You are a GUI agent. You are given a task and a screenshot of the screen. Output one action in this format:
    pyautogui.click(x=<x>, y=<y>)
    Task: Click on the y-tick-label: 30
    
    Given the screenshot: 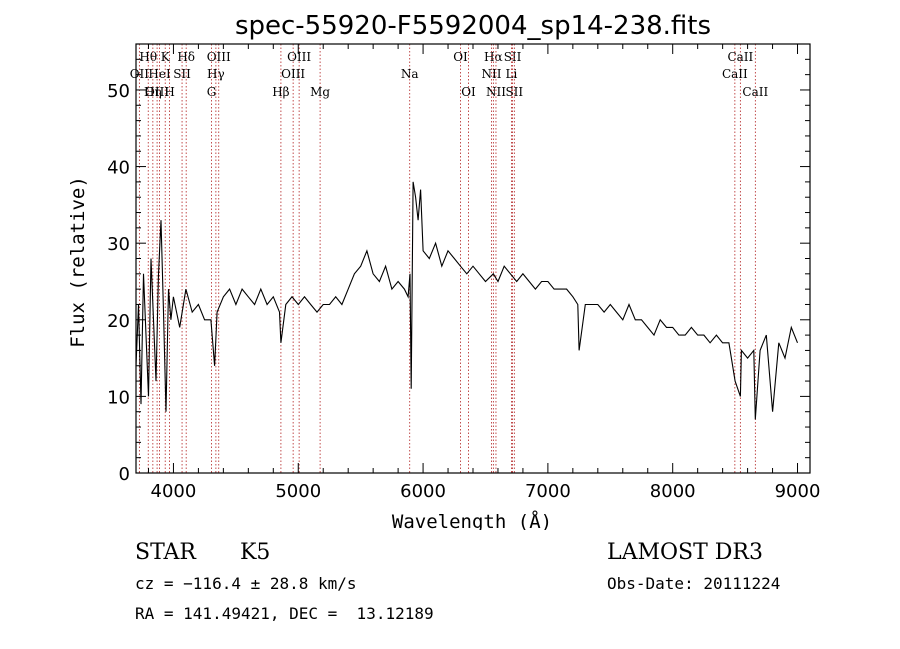 What is the action you would take?
    pyautogui.click(x=118, y=244)
    